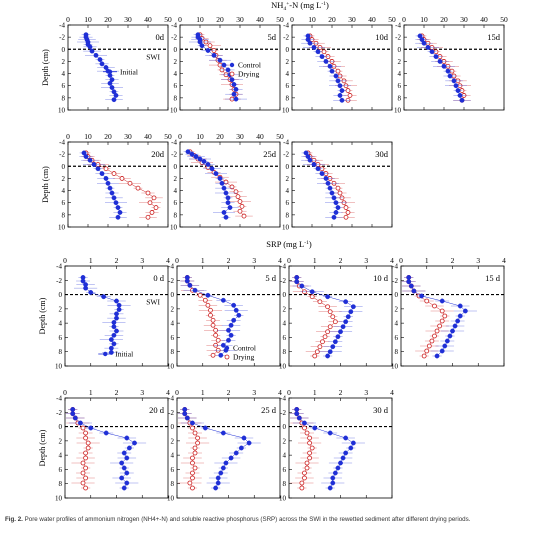 Image resolution: width=547 pixels, height=534 pixels. Describe the element at coordinates (160, 37) in the screenshot. I see `panel-day-label: 0d` at that location.